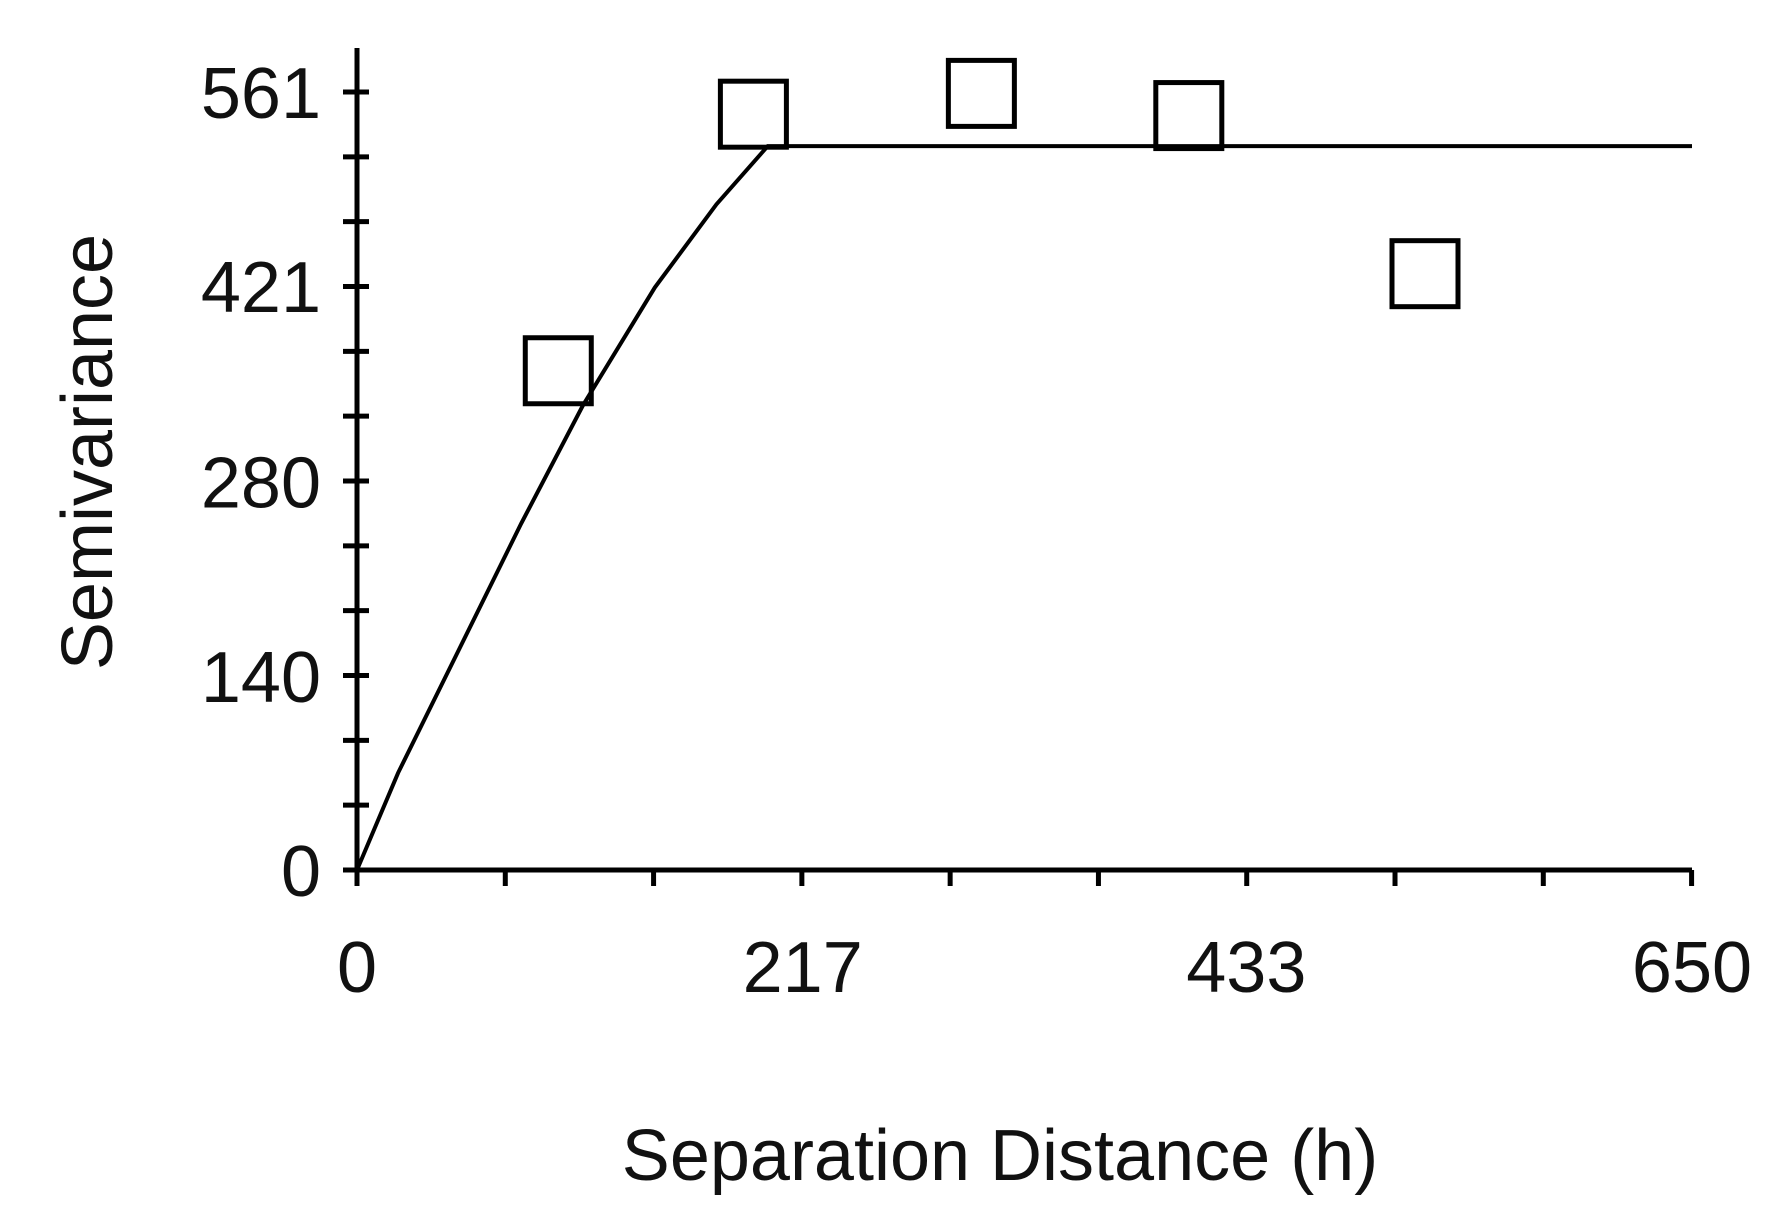 This screenshot has width=1792, height=1232. Describe the element at coordinates (1246, 968) in the screenshot. I see `x-tick-label: 433` at that location.